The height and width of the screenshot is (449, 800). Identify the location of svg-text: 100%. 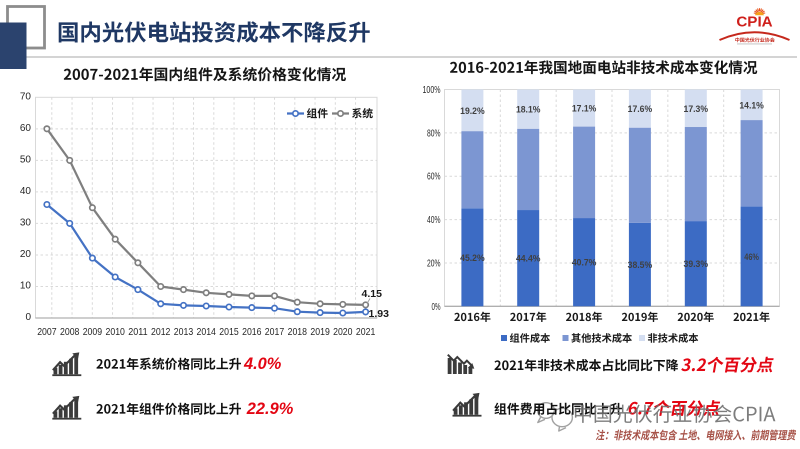
(432, 90).